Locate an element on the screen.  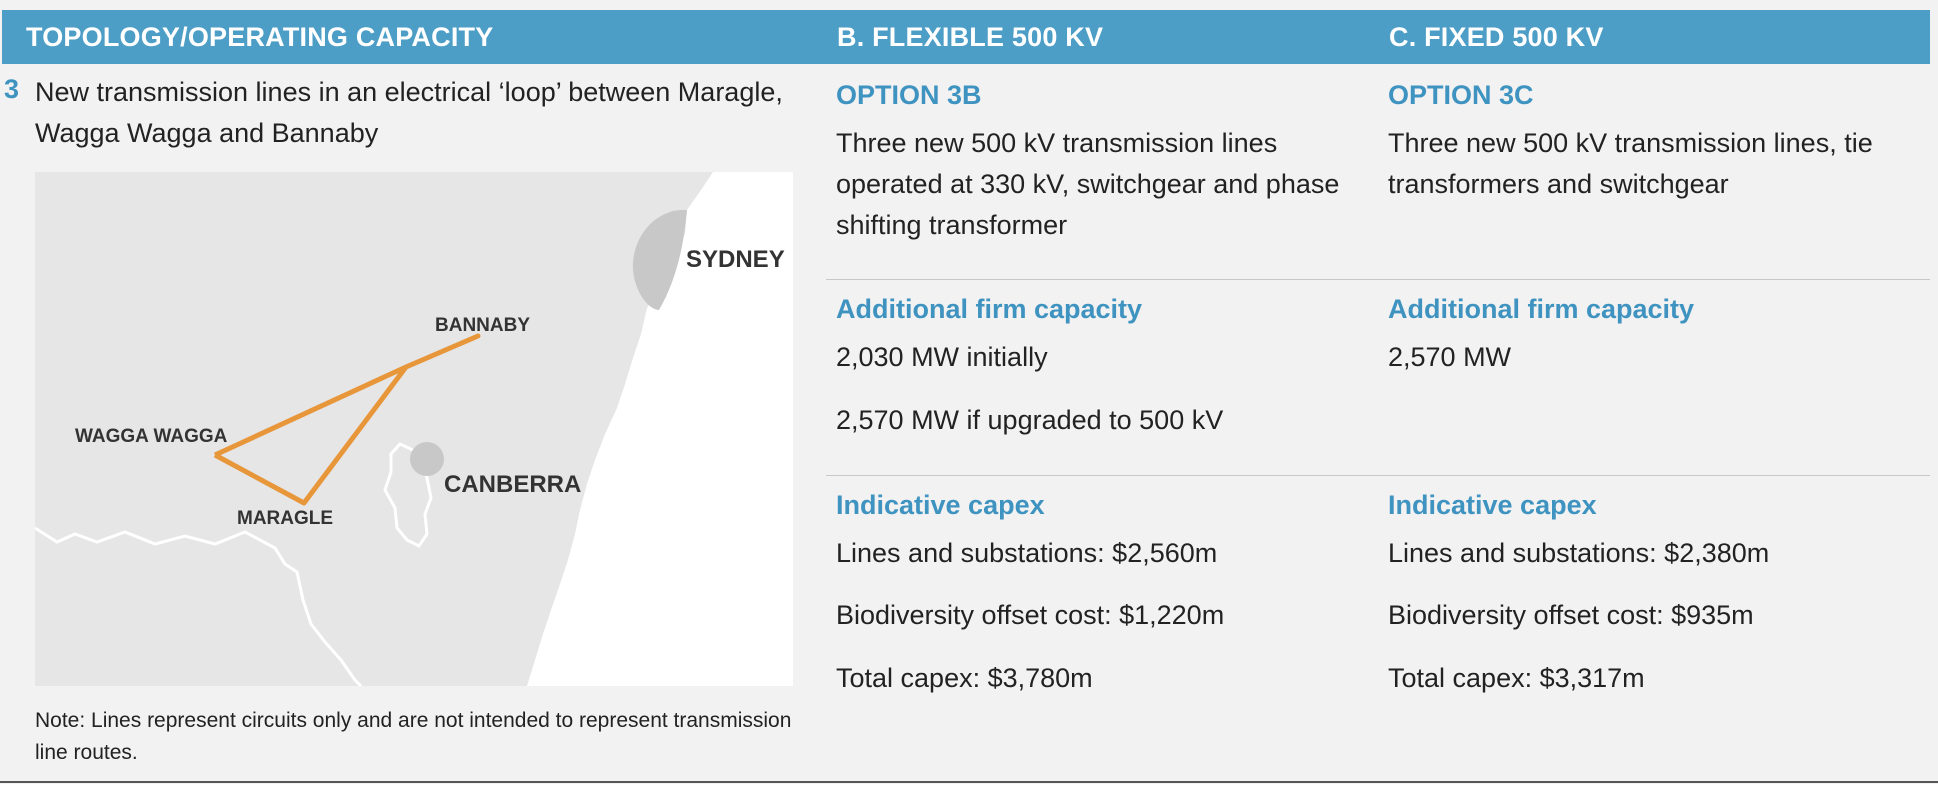
label-bannaby: BANNABY is located at coordinates (482, 325).